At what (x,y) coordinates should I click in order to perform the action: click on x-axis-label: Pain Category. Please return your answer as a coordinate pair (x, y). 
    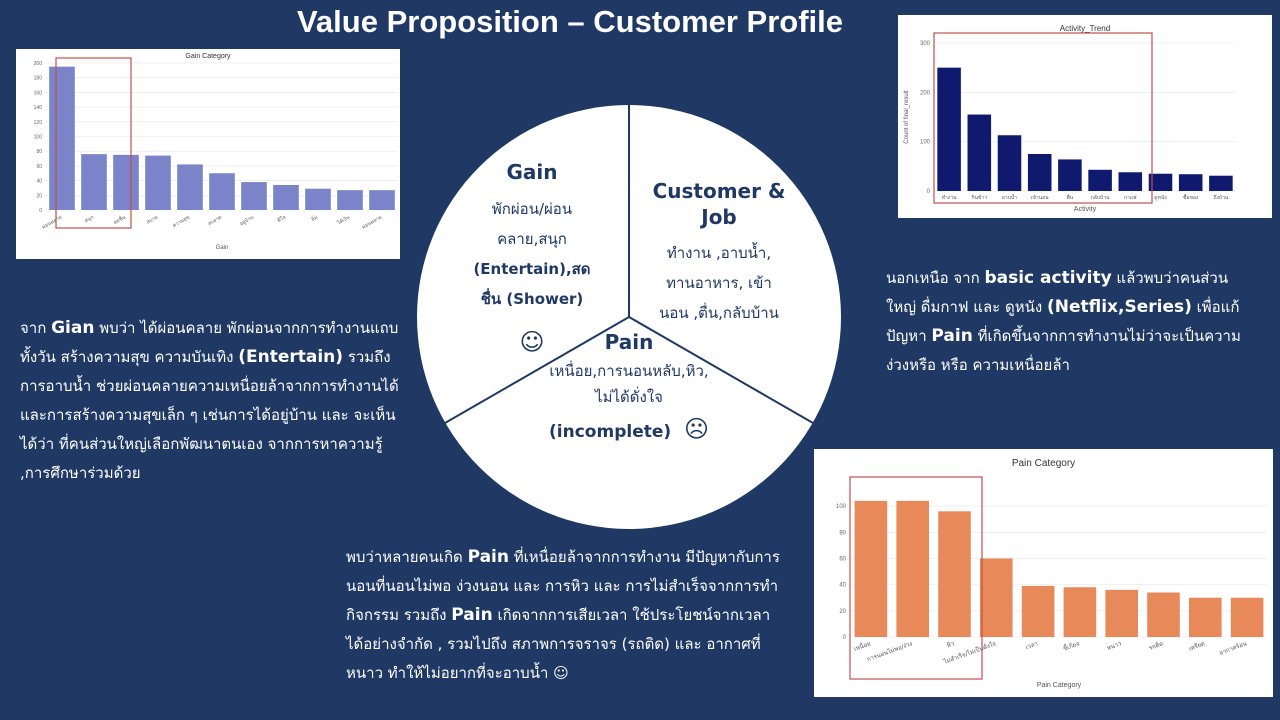
    Looking at the image, I should click on (1059, 685).